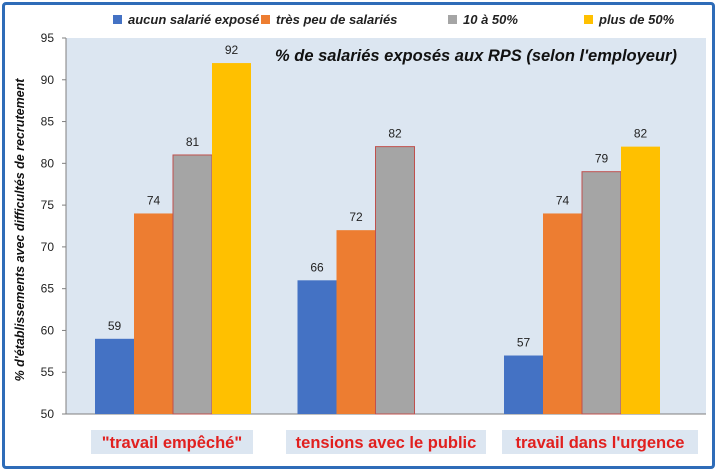 This screenshot has height=474, width=721. I want to click on legend-label: très peu de salariés, so click(336, 19).